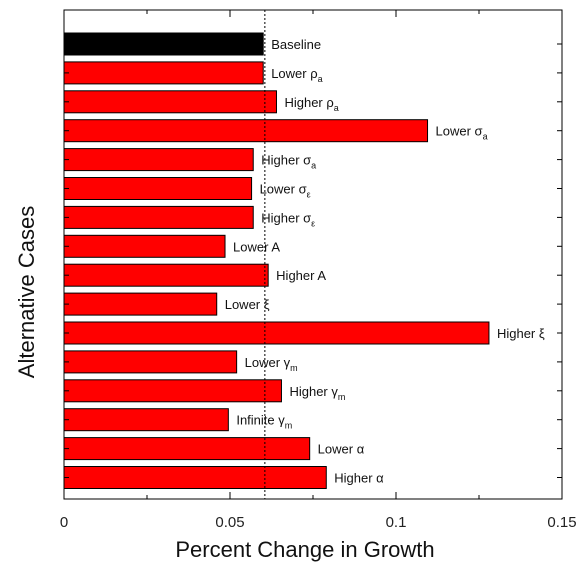  I want to click on bar-label: Lower ρa, so click(296, 75).